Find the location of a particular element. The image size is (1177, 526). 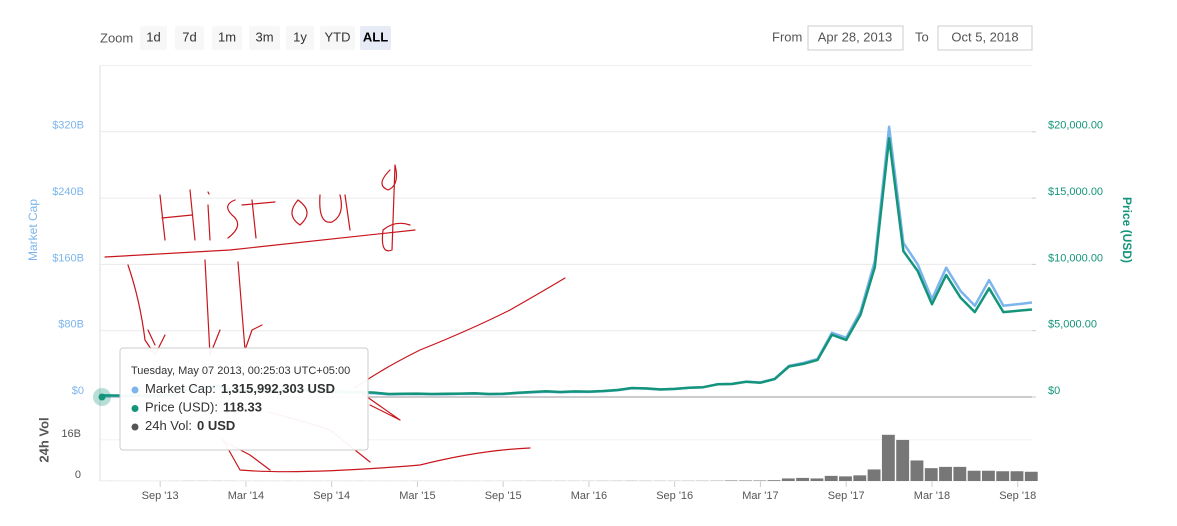

zoom-button: ALL is located at coordinates (375, 38).